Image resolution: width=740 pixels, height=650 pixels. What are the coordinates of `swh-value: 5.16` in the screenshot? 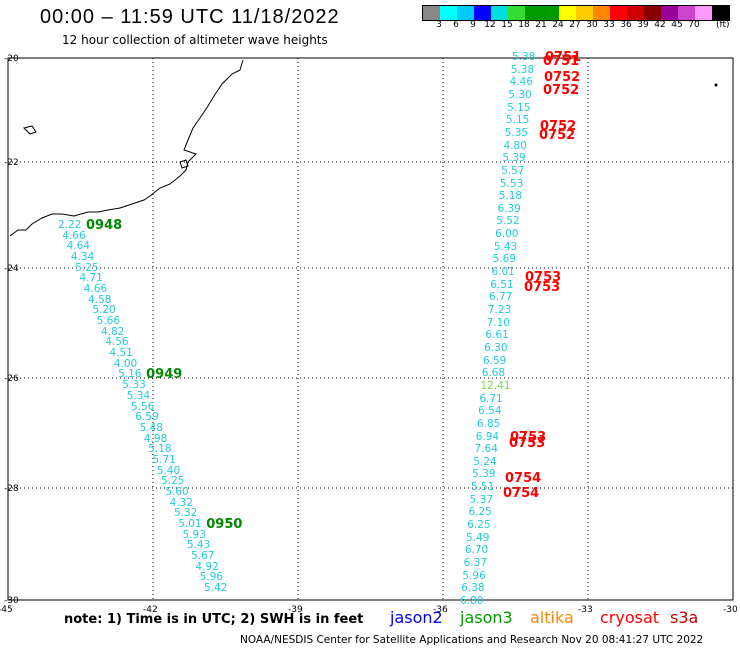 It's located at (130, 374).